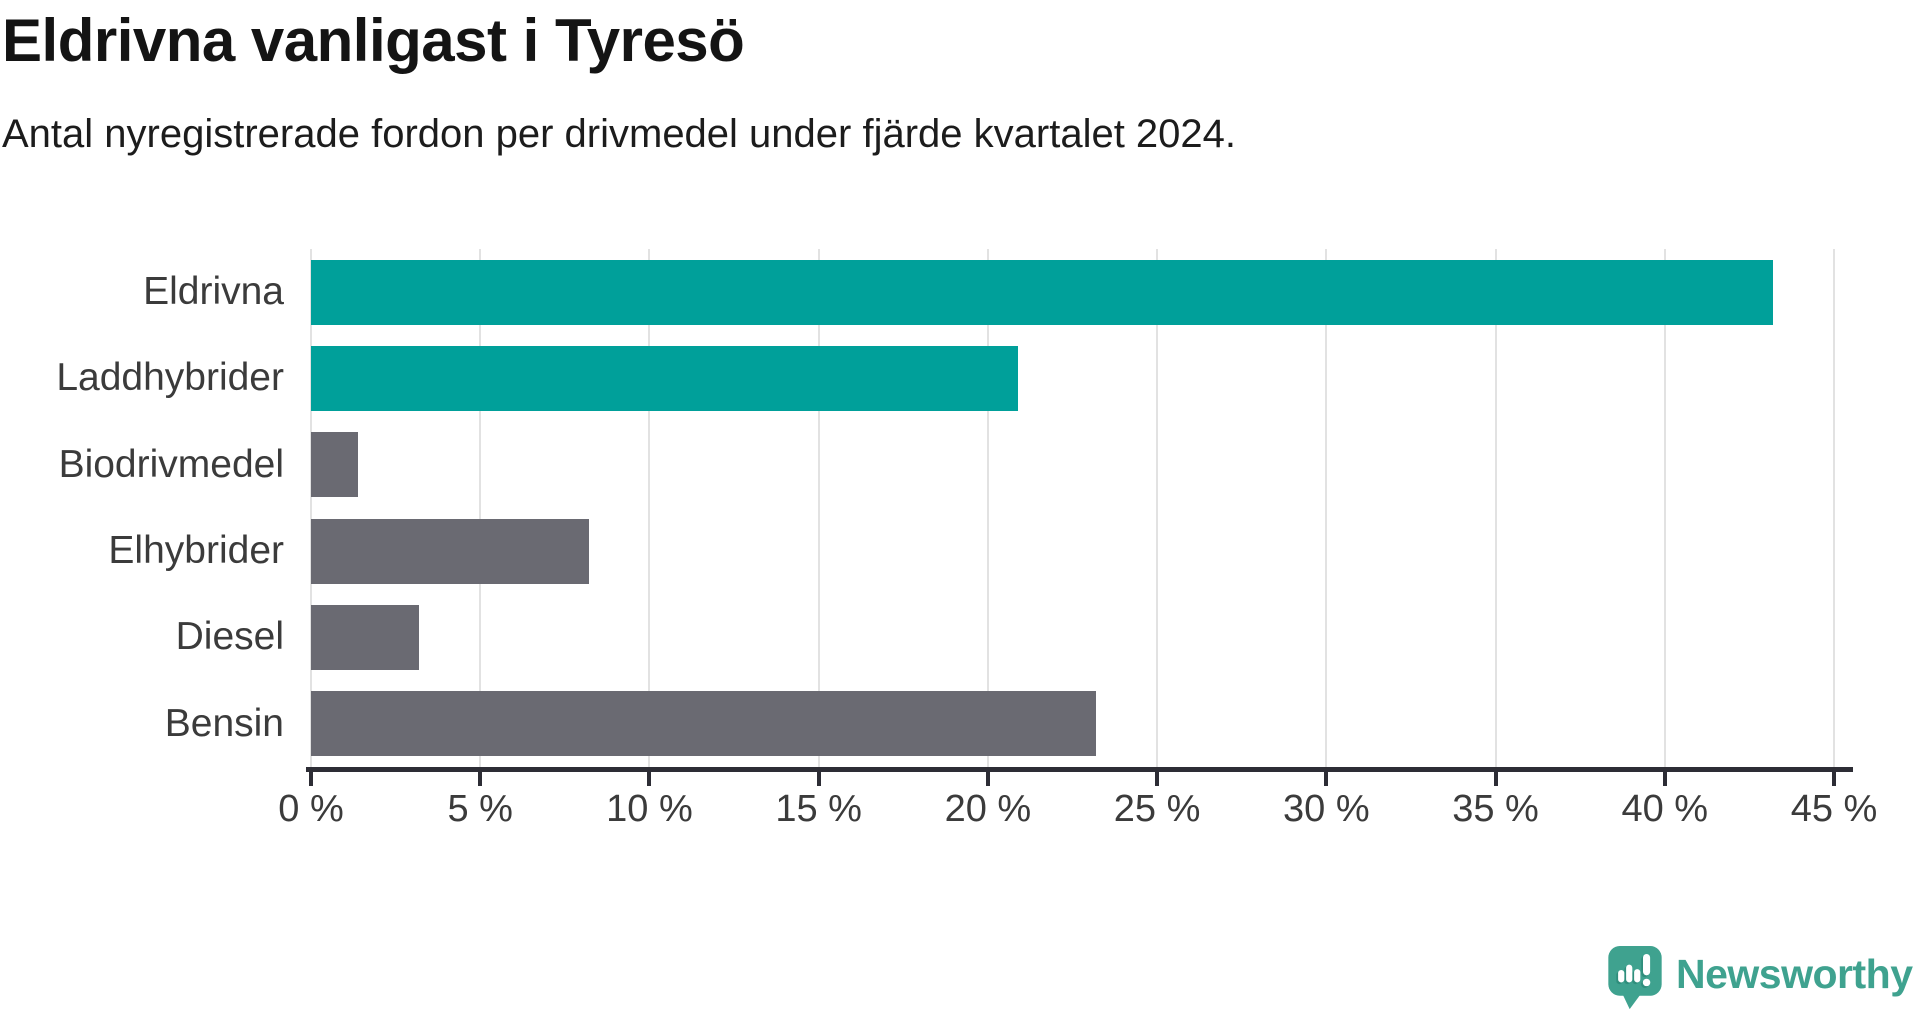 The image size is (1920, 1010). Describe the element at coordinates (1326, 809) in the screenshot. I see `tick-label-30: 30 %` at that location.